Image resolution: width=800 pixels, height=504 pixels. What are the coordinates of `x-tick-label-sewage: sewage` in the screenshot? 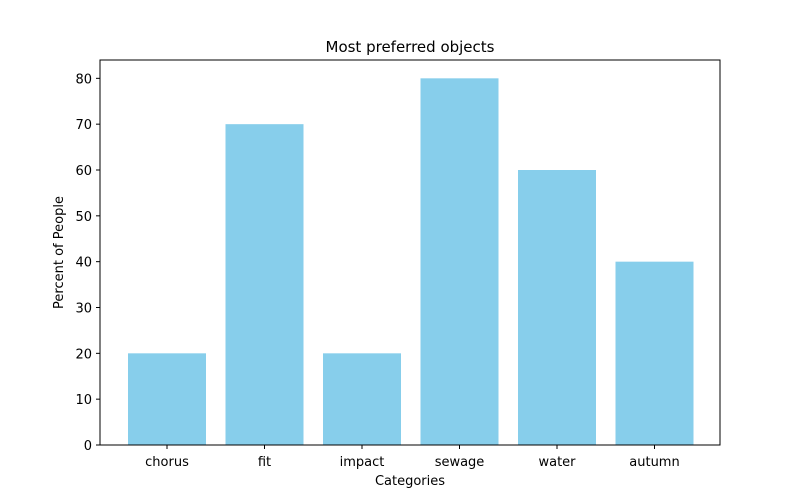 It's located at (460, 462).